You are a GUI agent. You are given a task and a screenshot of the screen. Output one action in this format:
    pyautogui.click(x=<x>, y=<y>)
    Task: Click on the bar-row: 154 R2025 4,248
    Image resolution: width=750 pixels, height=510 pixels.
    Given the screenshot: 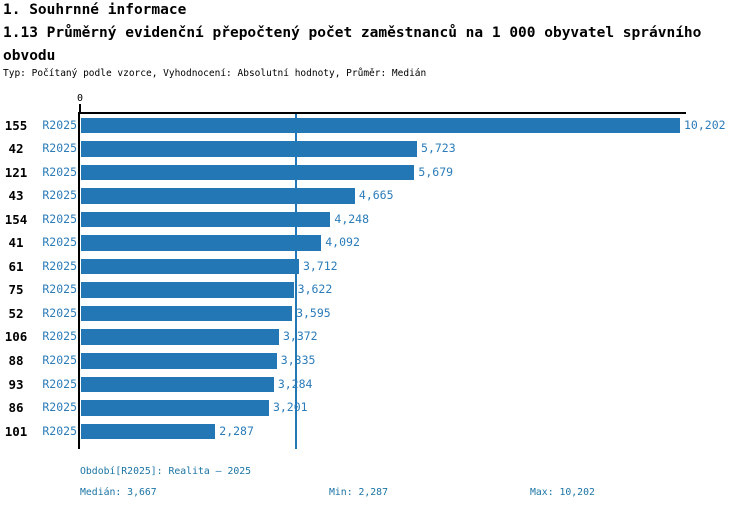 What is the action you would take?
    pyautogui.click(x=375, y=220)
    